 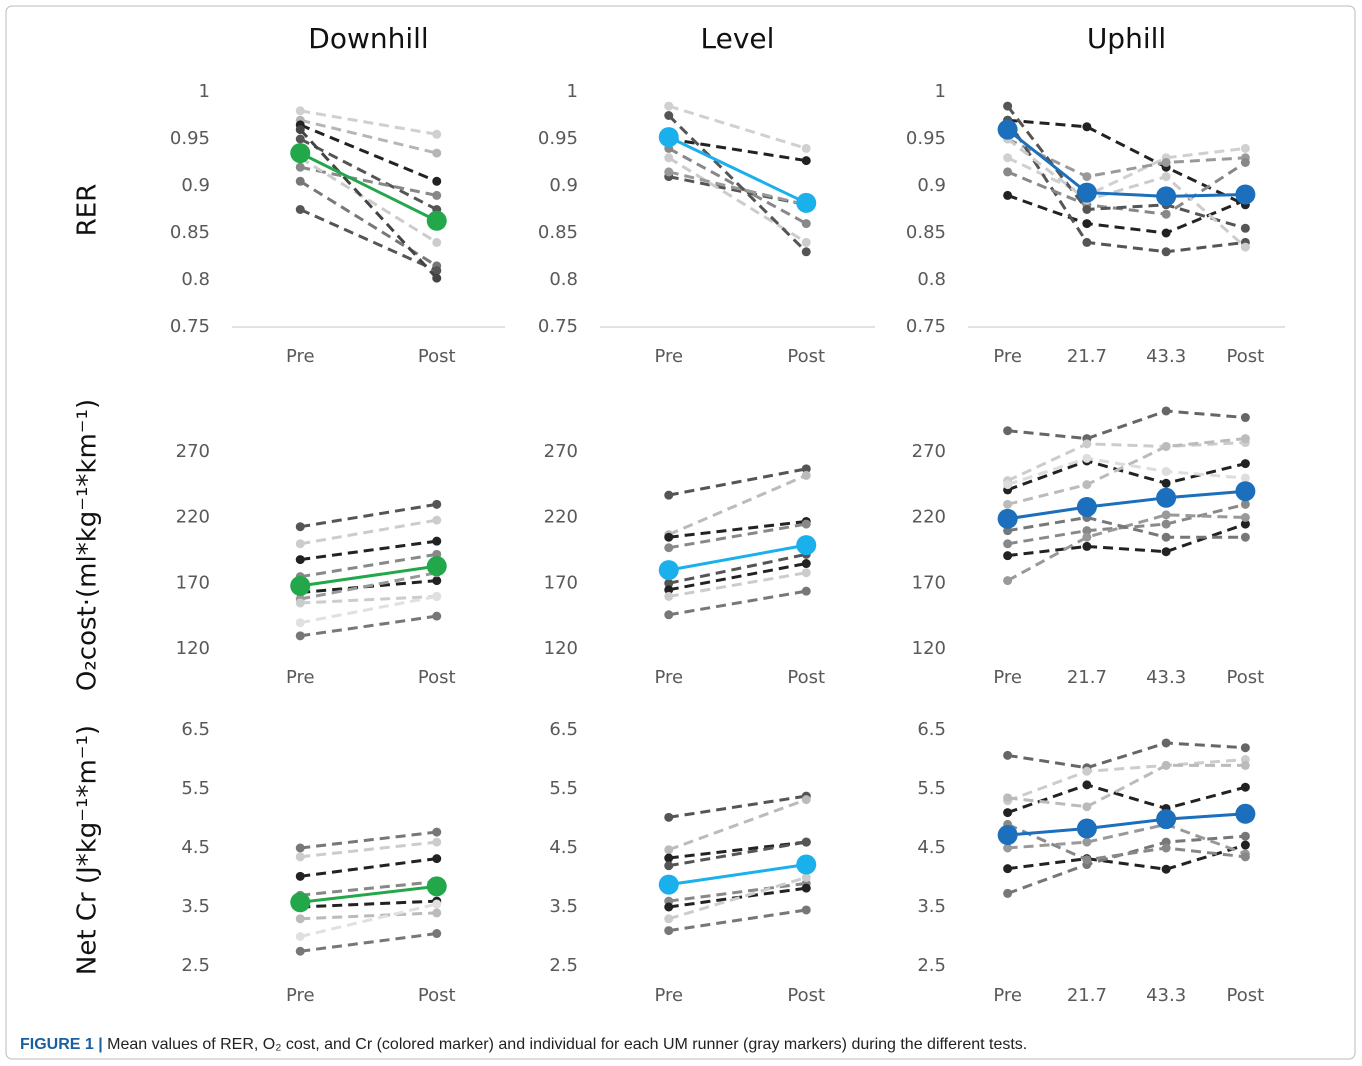 I want to click on y-tick-label: 0.8, so click(x=931, y=279).